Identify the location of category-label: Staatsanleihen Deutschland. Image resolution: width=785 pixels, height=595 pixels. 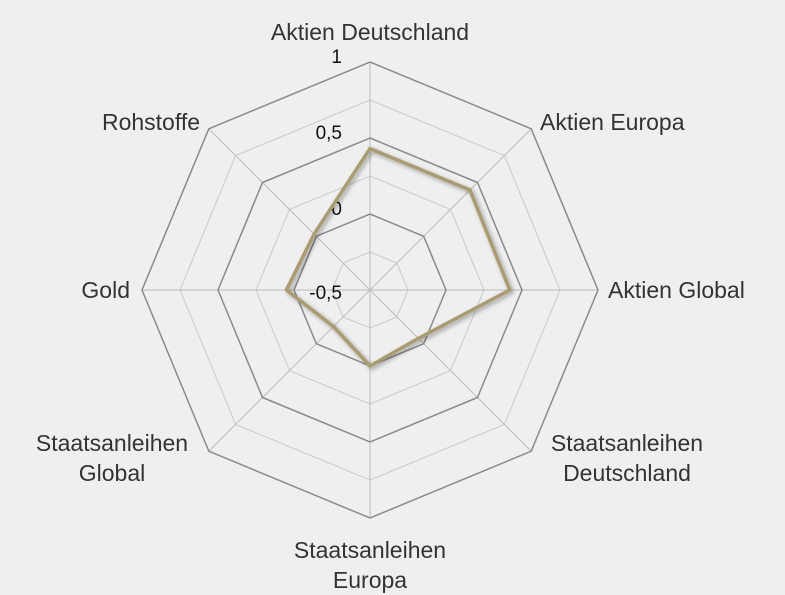
(627, 458).